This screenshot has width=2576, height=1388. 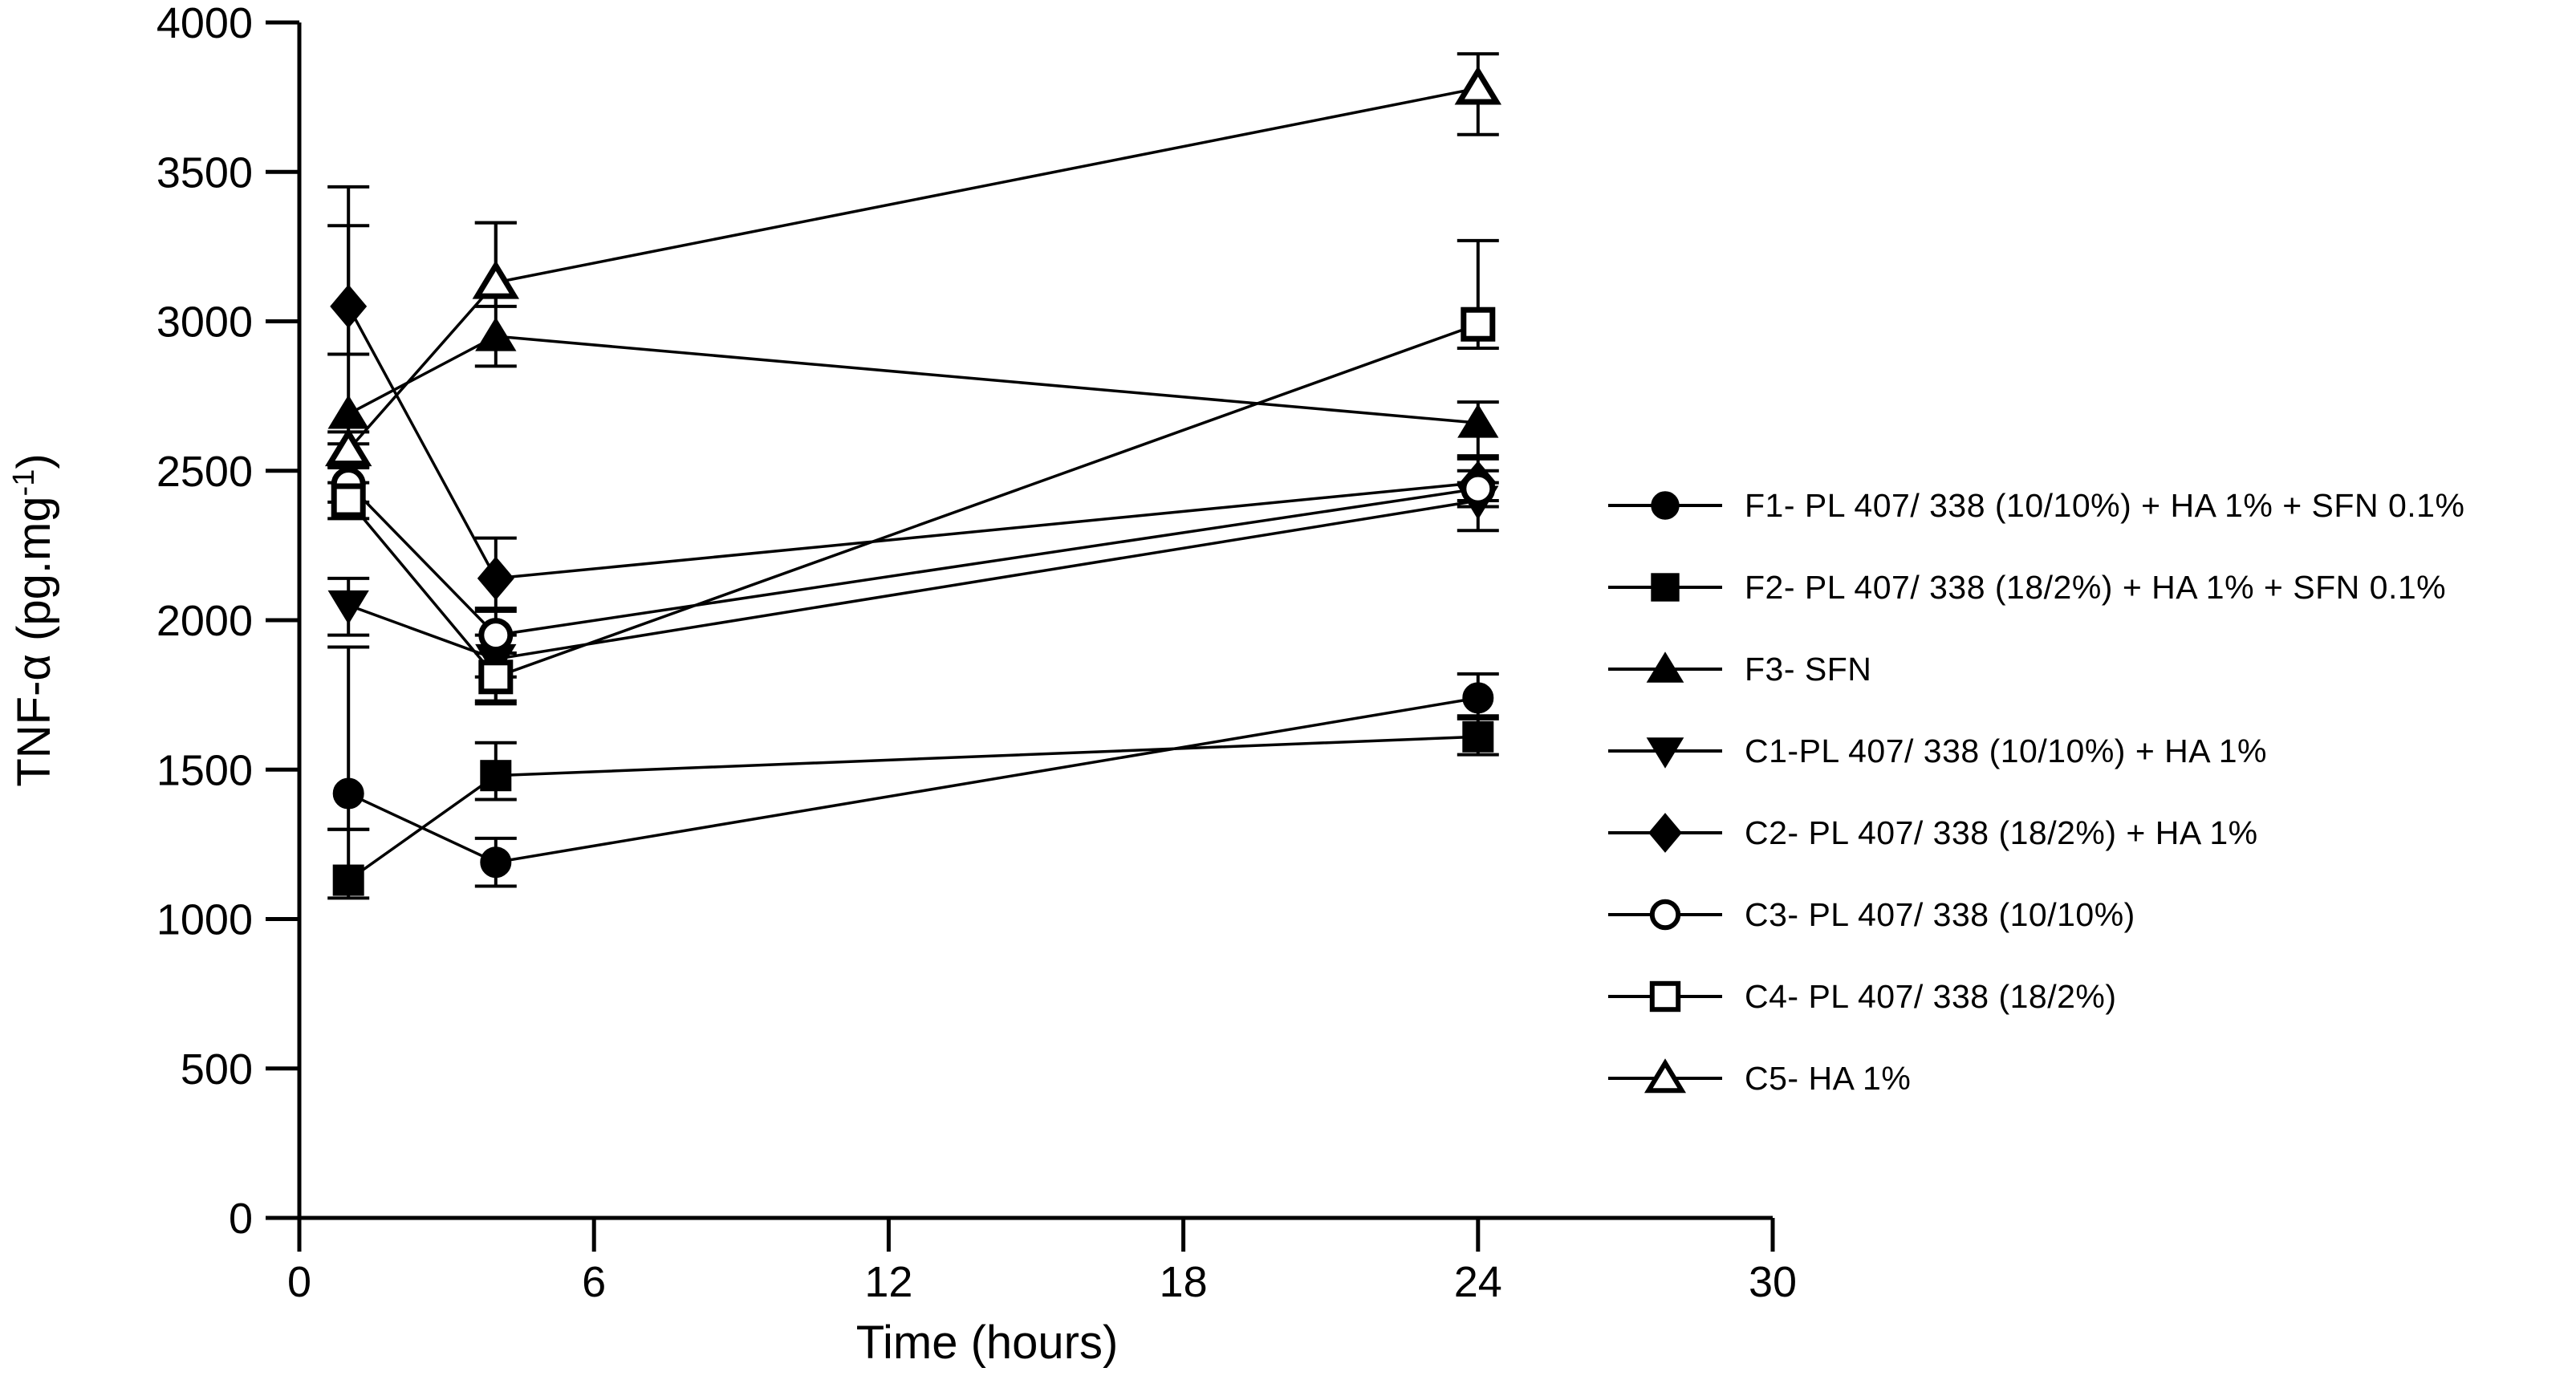 What do you see at coordinates (205, 472) in the screenshot?
I see `y-tick-label: 2500` at bounding box center [205, 472].